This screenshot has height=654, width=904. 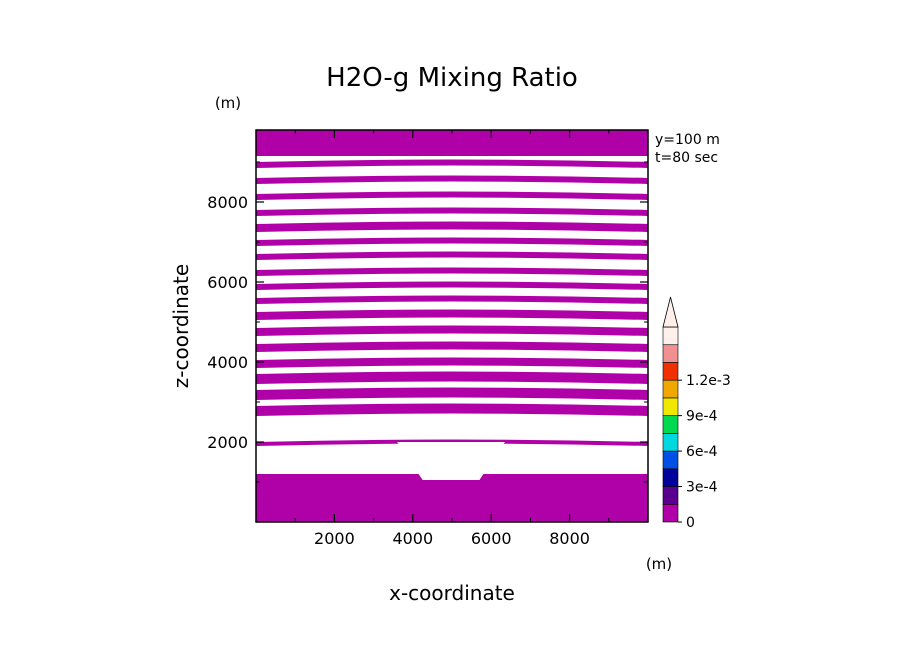 What do you see at coordinates (412, 538) in the screenshot?
I see `x-tick-label: 4000` at bounding box center [412, 538].